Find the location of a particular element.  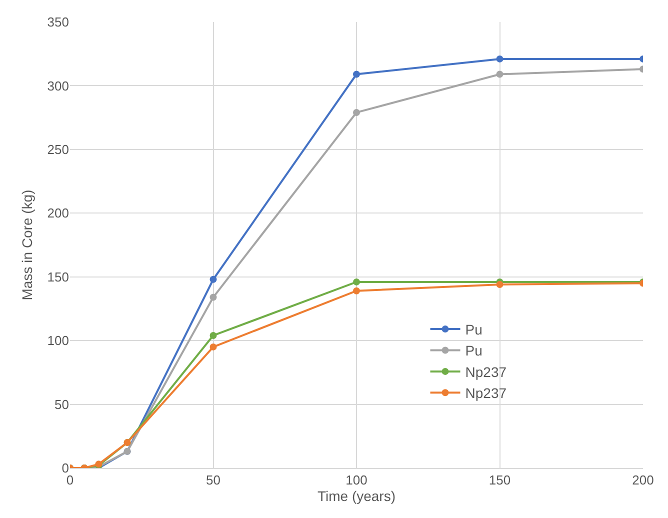

y-axis-title: Mass in Core (kg) is located at coordinates (27, 245).